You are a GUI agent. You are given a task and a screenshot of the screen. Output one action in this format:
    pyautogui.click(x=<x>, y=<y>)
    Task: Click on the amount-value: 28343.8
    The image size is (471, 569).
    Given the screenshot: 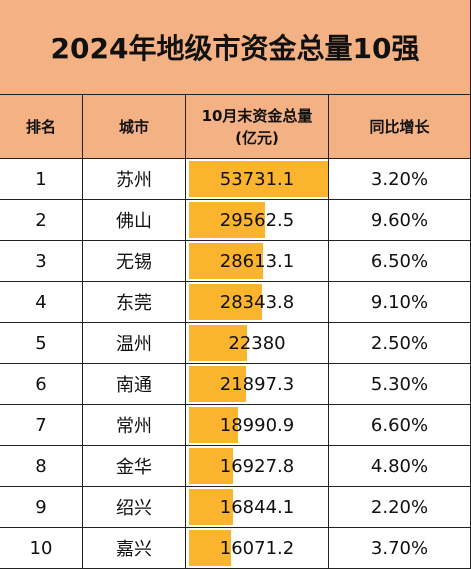 What is the action you would take?
    pyautogui.click(x=257, y=302)
    